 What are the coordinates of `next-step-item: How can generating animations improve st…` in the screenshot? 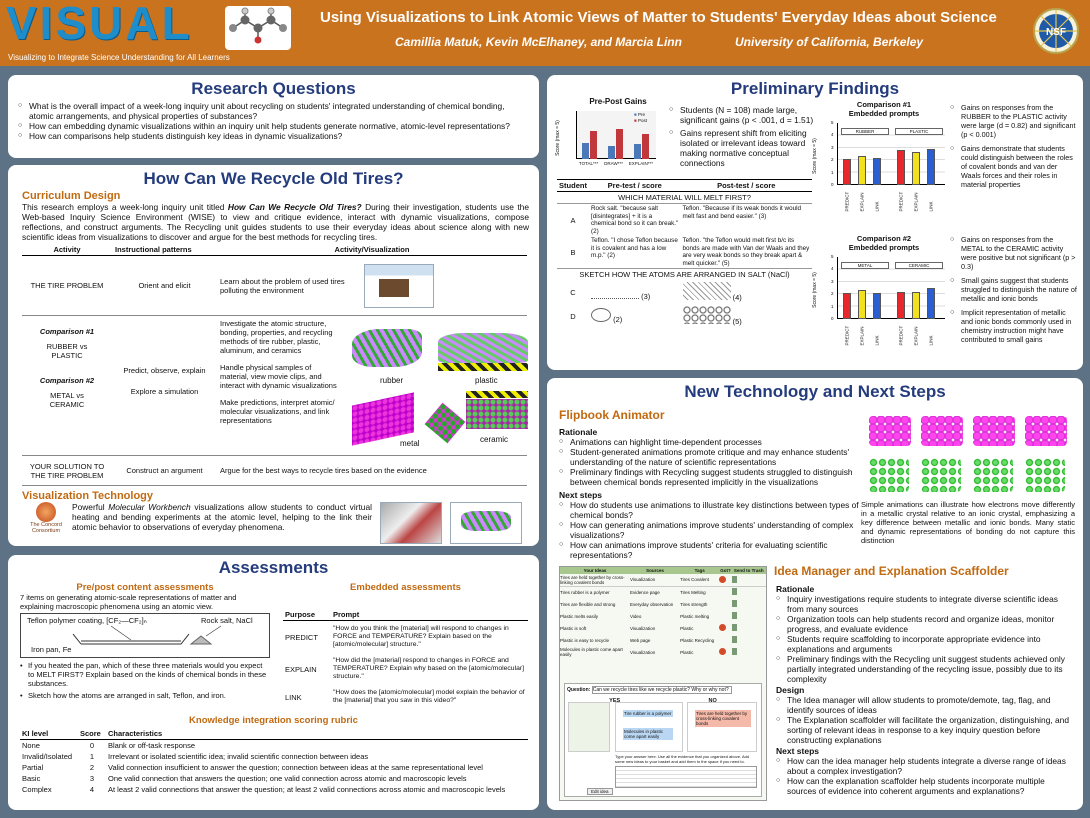 It's located at (709, 530).